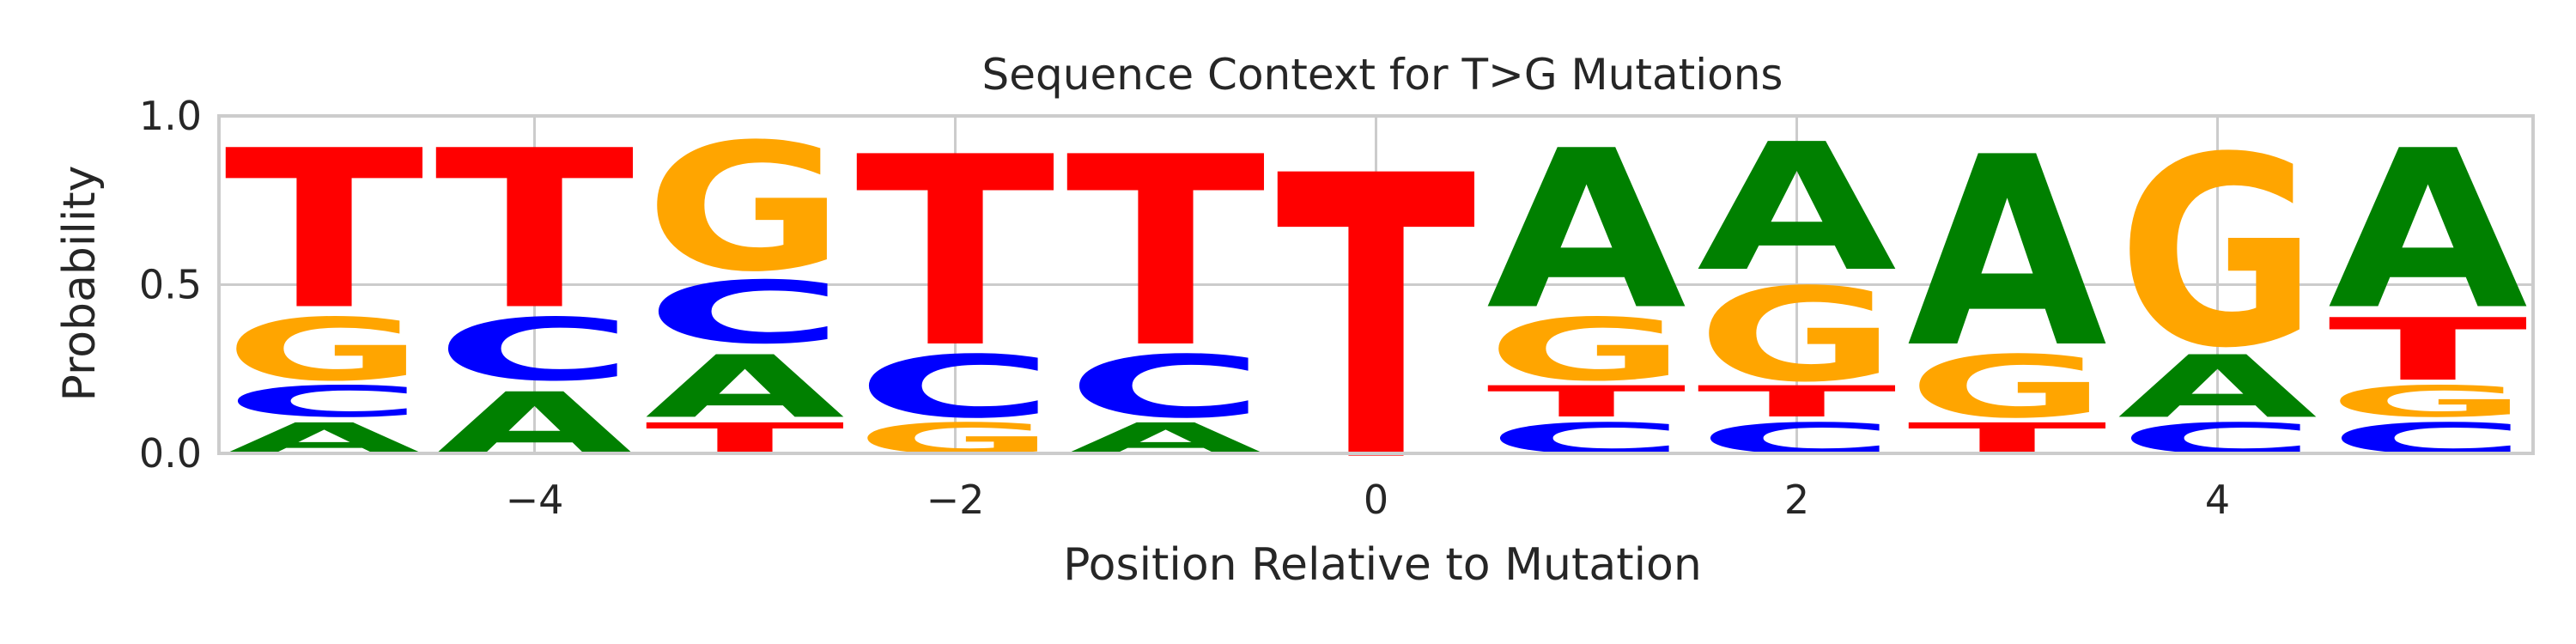 The image size is (2576, 644). Describe the element at coordinates (1382, 75) in the screenshot. I see `chart-title: Sequence Context for T>G Mutations` at that location.